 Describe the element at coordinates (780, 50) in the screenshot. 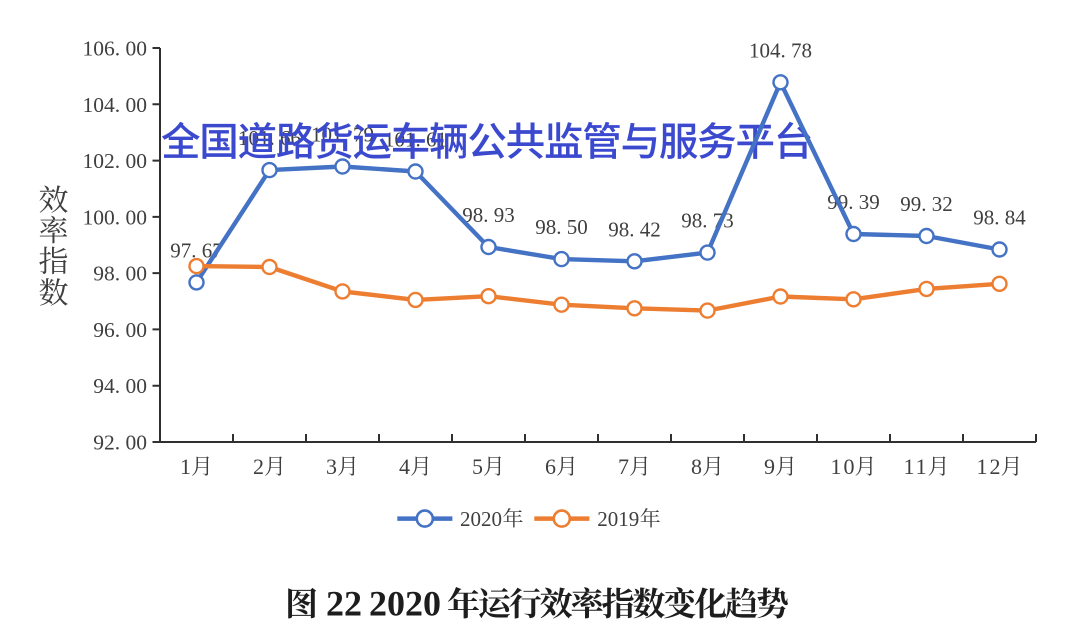

I see `svg-text: 104. 78` at that location.